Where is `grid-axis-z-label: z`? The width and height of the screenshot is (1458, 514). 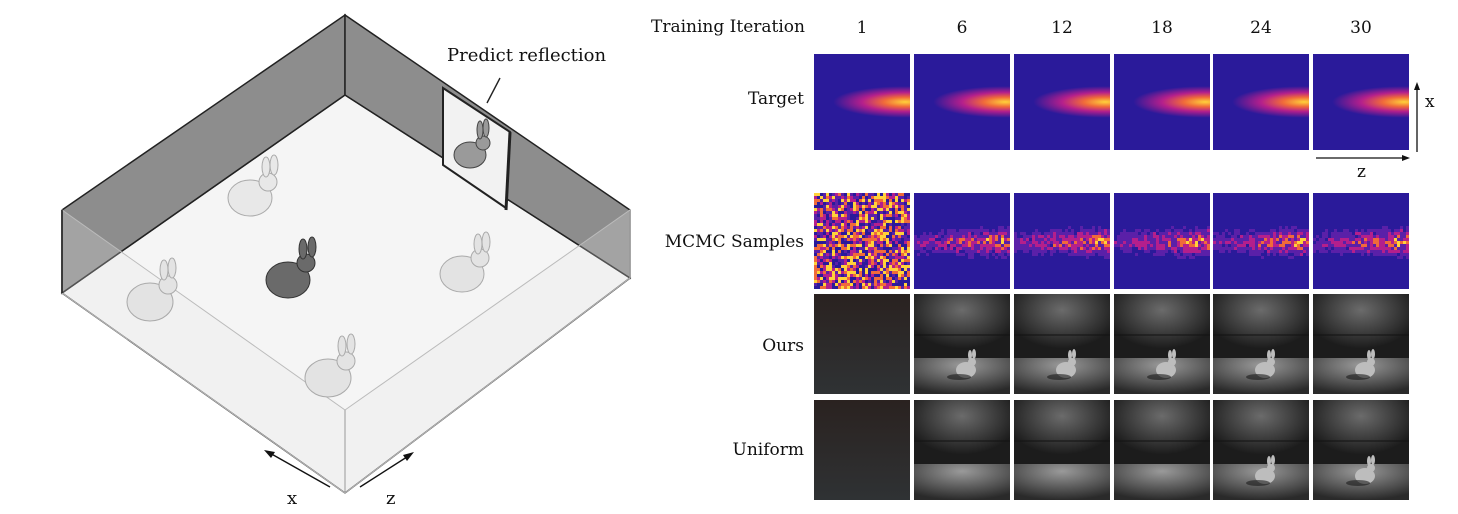 grid-axis-z-label: z is located at coordinates (1361, 172).